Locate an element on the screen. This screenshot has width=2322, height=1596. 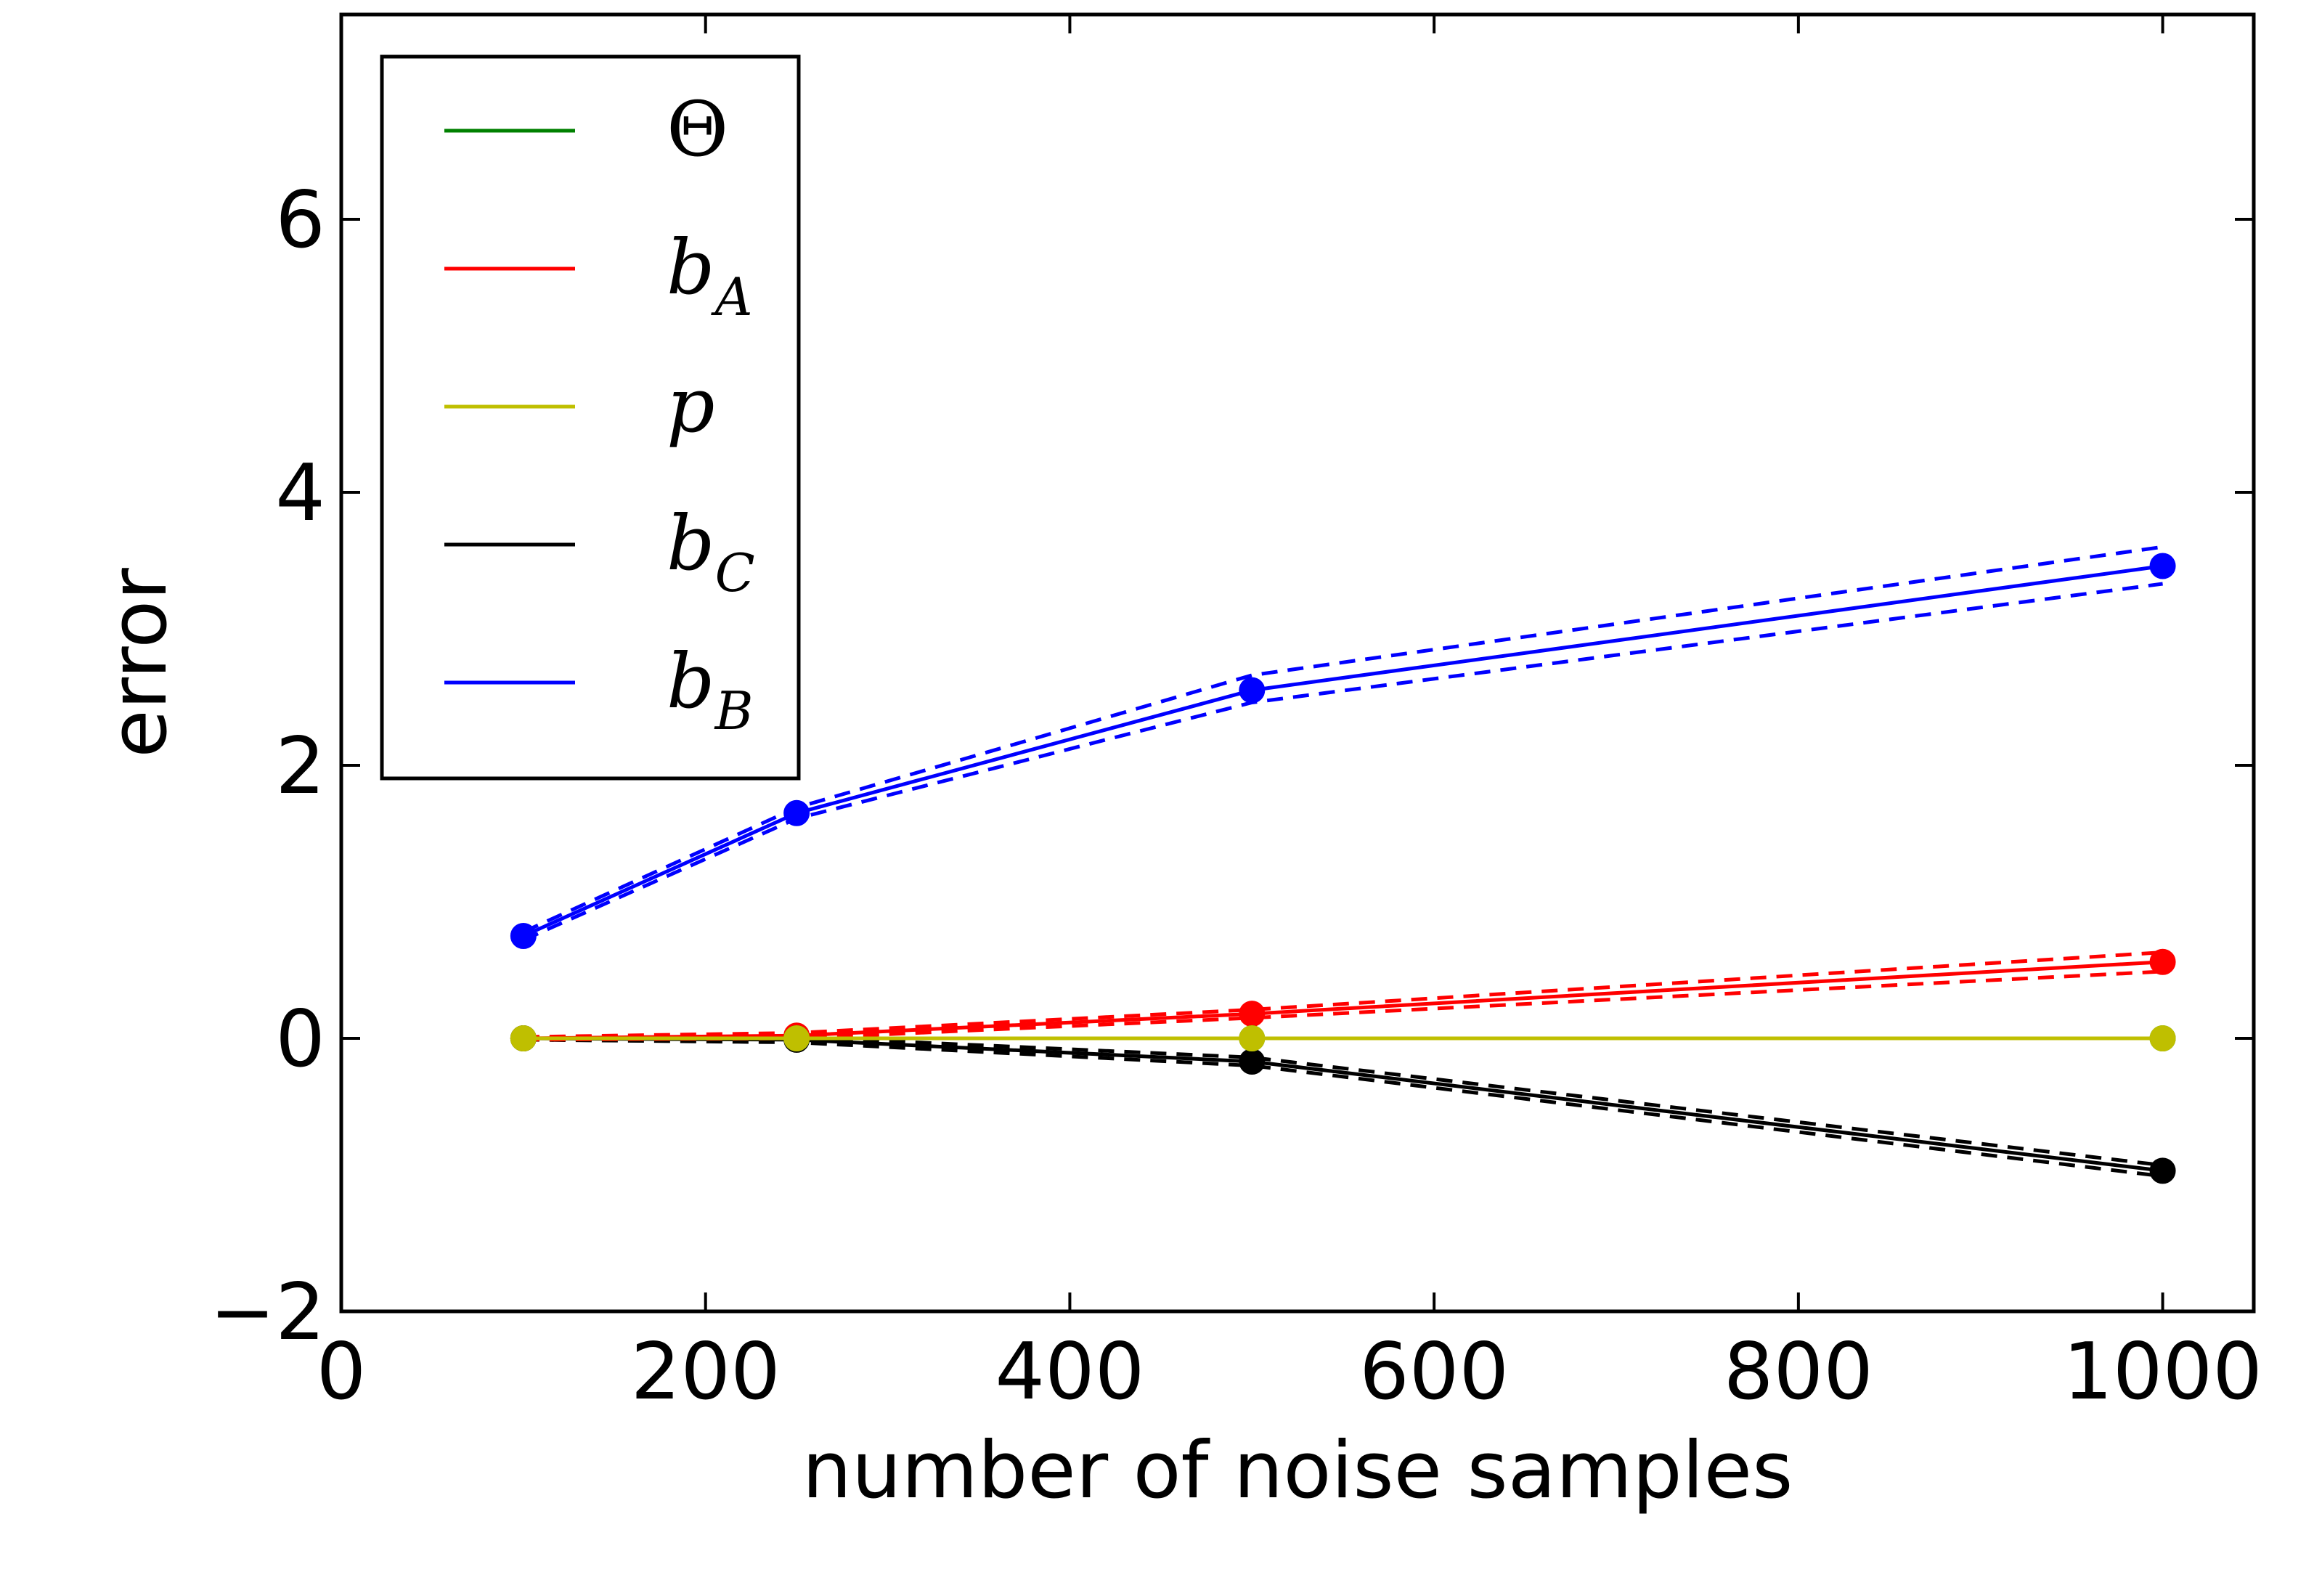
x-tick-label: 400 is located at coordinates (1069, 1372).